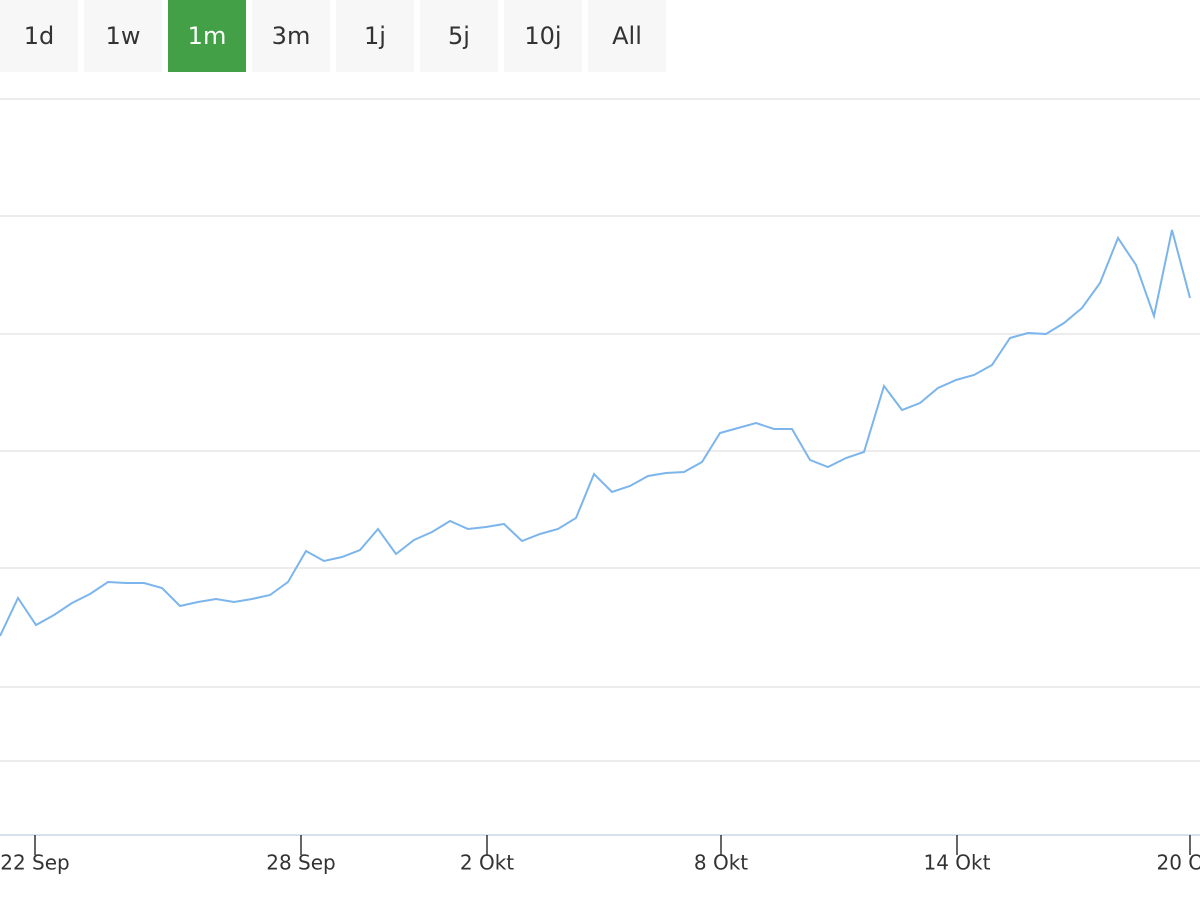 Image resolution: width=1200 pixels, height=900 pixels. Describe the element at coordinates (375, 36) in the screenshot. I see `range-button: 1j` at that location.